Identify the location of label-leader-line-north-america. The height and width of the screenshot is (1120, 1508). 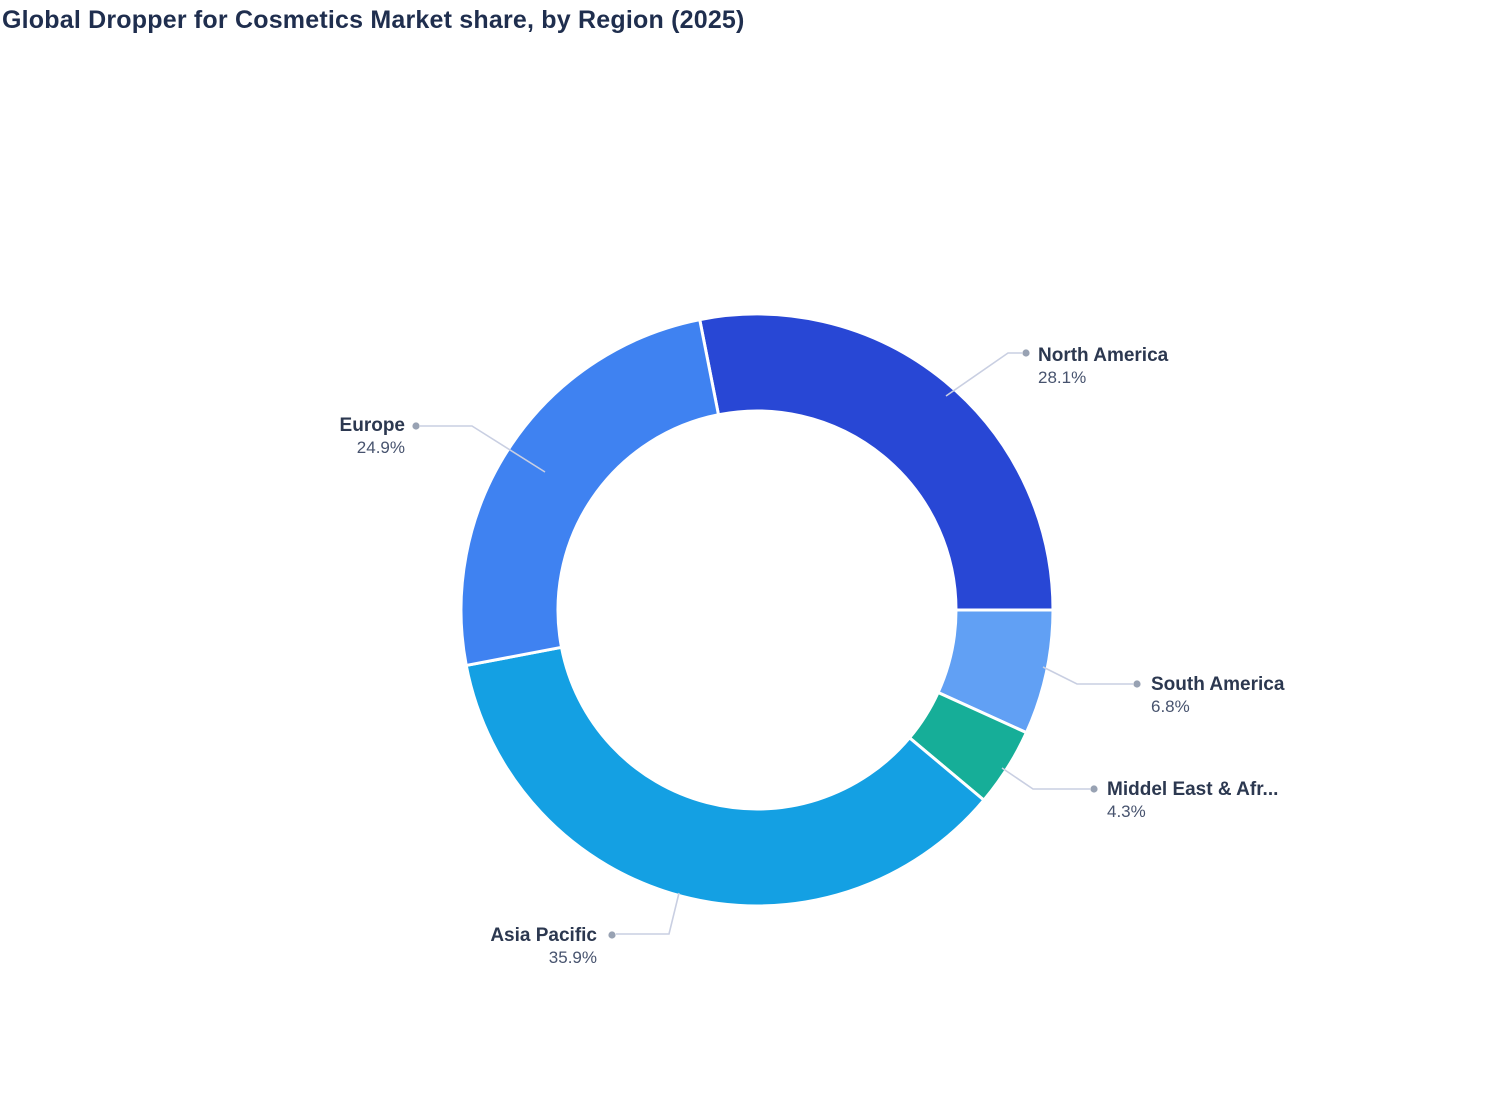
(983, 374).